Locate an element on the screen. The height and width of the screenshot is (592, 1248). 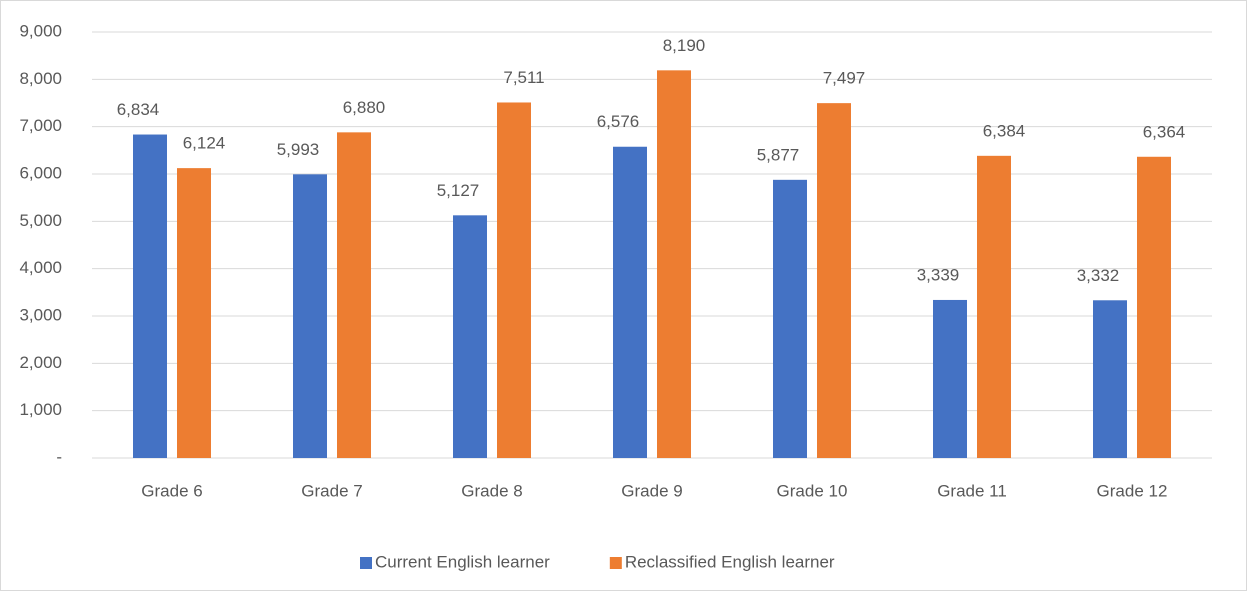
y-tick-label: 3,000 is located at coordinates (40, 314).